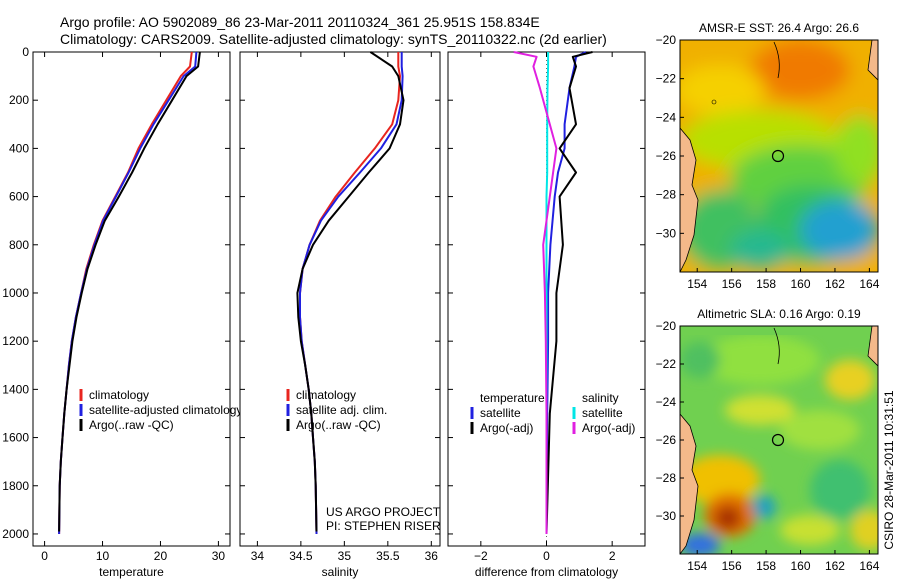 The image size is (900, 580). I want to click on y-tick-label: 1800, so click(15, 486).